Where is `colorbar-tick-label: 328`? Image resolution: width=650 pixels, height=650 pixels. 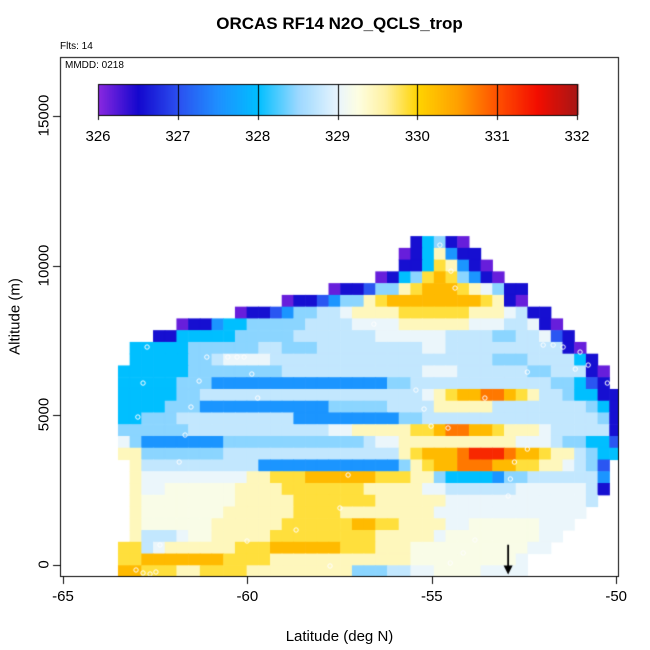 colorbar-tick-label: 328 is located at coordinates (258, 136).